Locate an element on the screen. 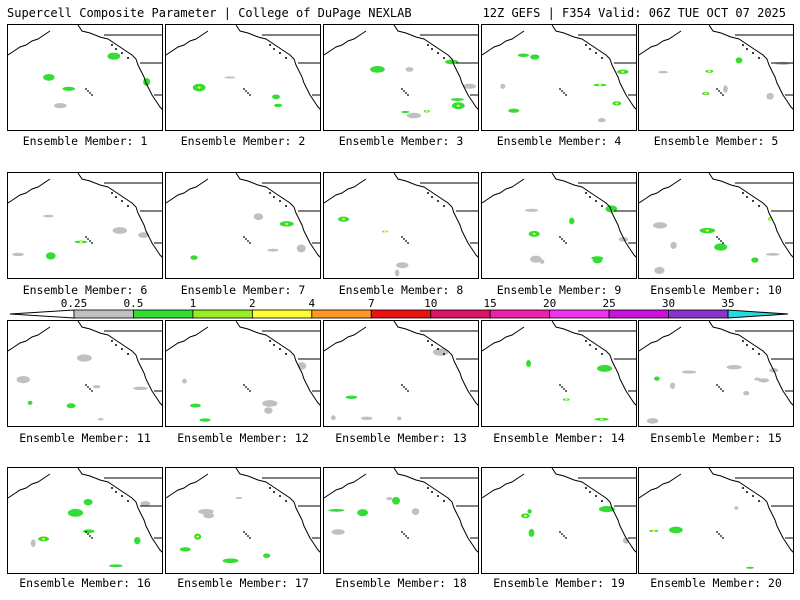 This screenshot has height=600, width=800. colorbar-tick-label: 2 is located at coordinates (252, 303).